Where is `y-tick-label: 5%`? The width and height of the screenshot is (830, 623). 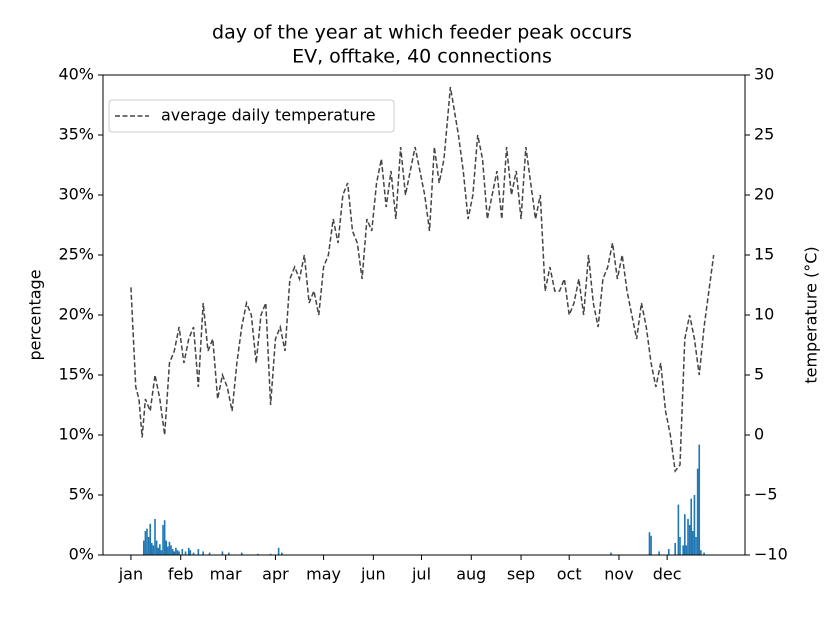
y-tick-label: 5% is located at coordinates (81, 494).